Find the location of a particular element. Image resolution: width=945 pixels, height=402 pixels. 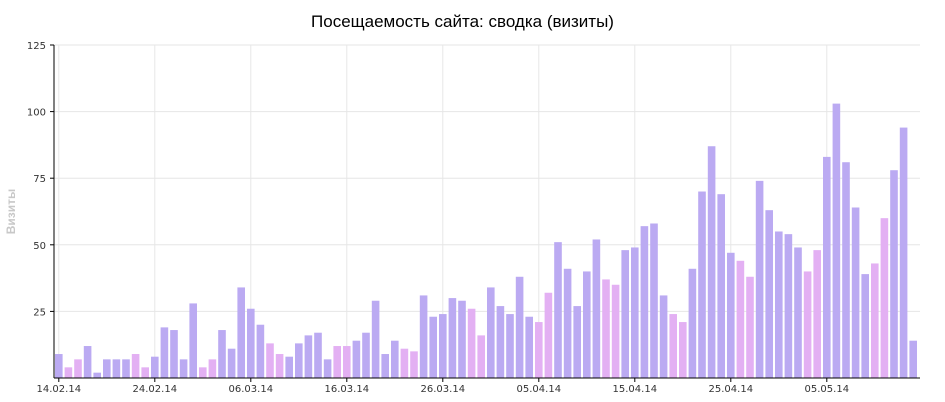

x-tick-label: 15.04.14 is located at coordinates (635, 389).